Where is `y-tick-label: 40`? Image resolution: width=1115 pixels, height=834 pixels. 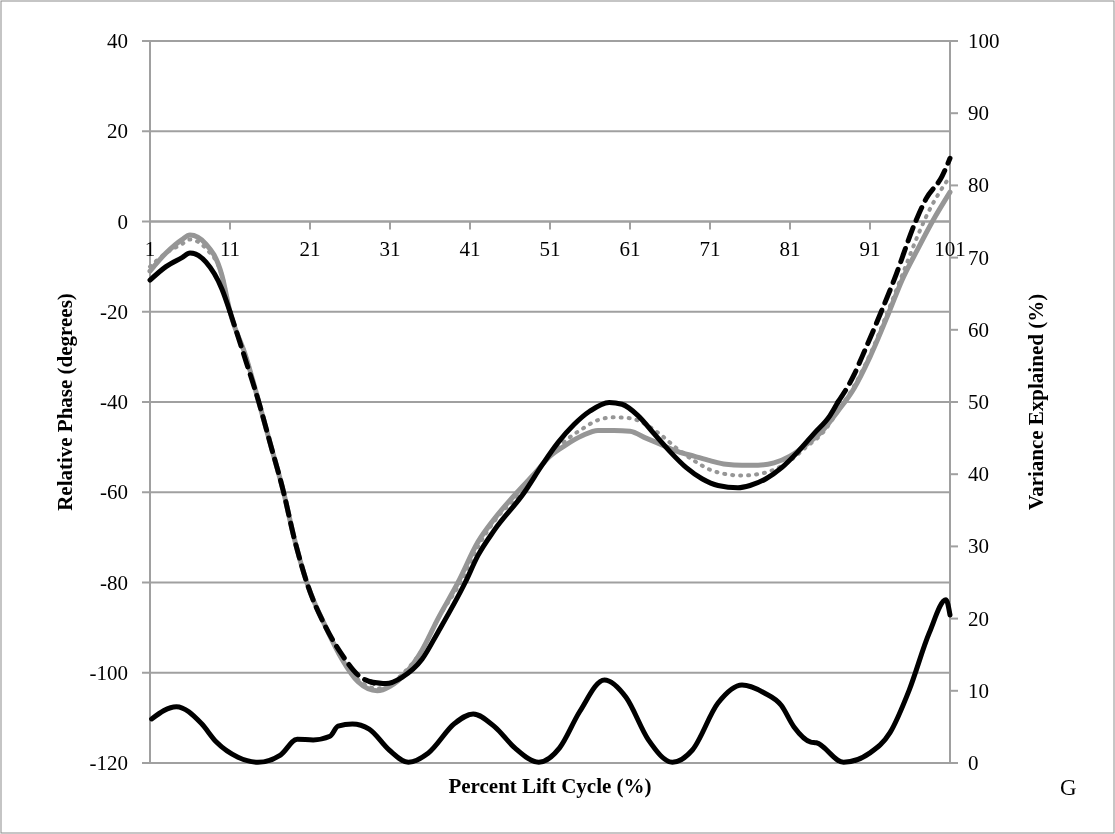
y-tick-label: 40 is located at coordinates (117, 41).